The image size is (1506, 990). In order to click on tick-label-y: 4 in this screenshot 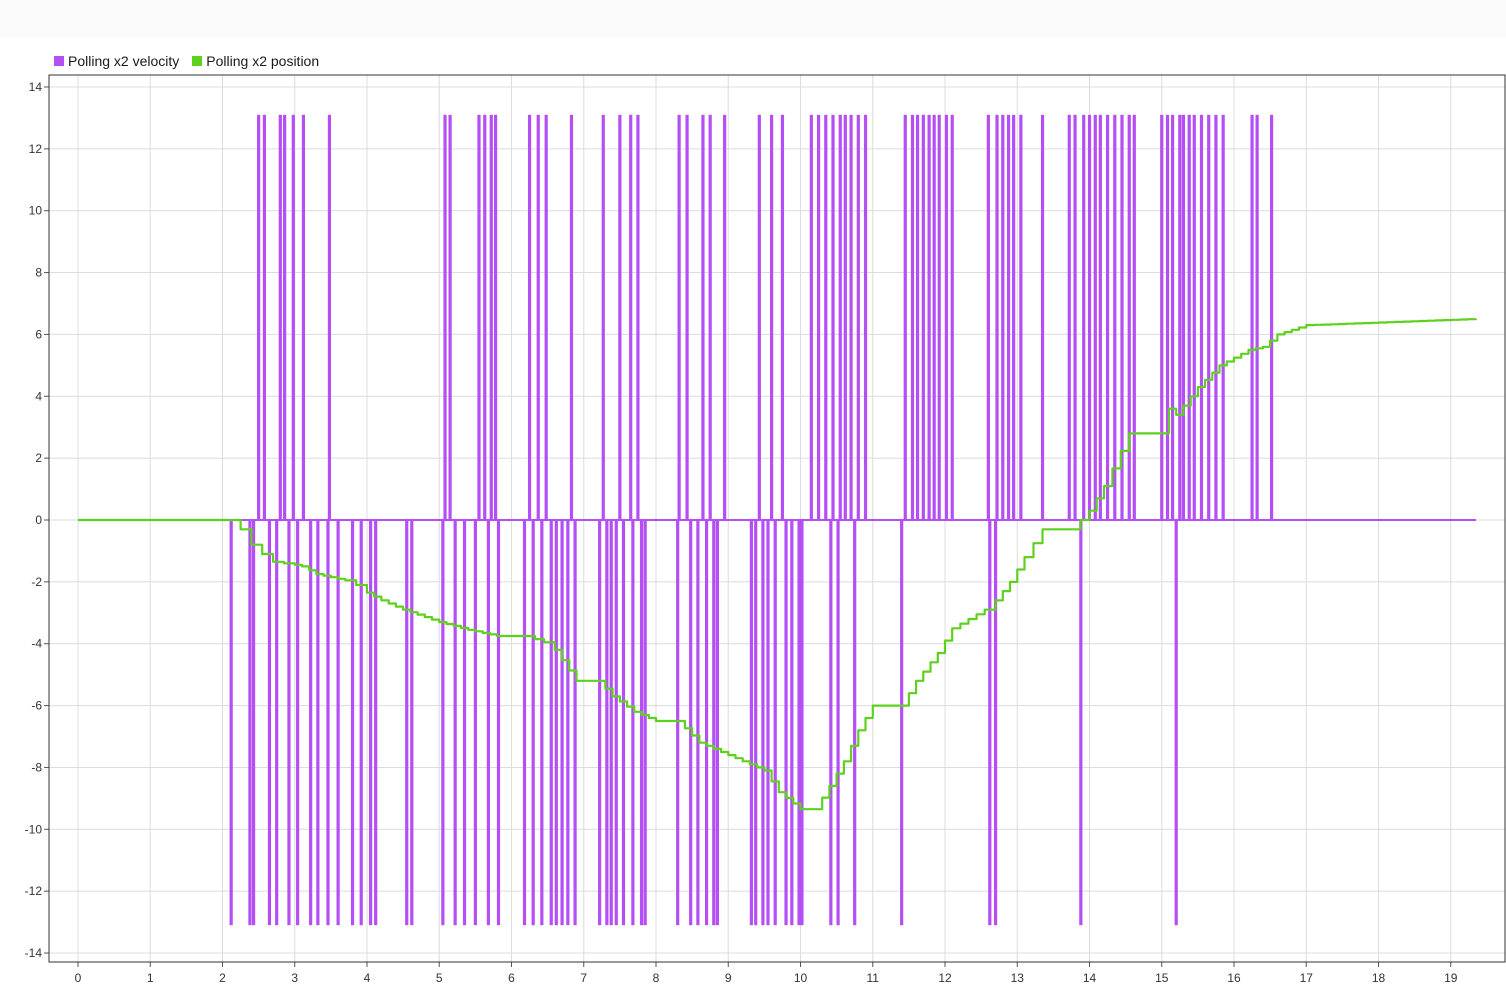, I will do `click(38, 396)`.